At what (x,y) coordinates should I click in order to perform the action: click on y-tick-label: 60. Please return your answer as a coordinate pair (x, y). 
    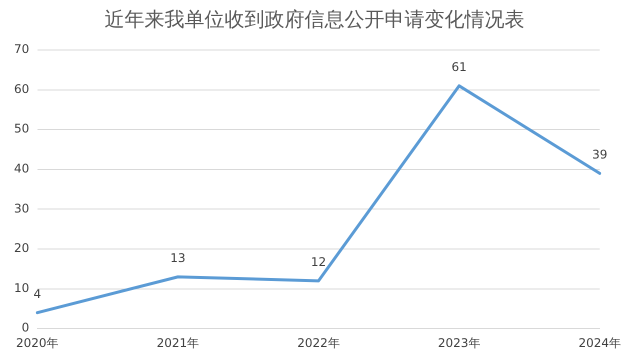
    Looking at the image, I should click on (22, 89).